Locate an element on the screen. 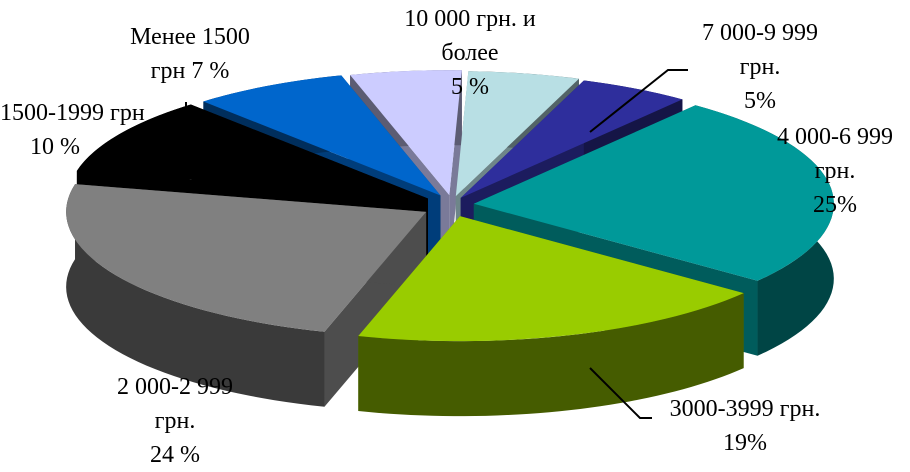 This screenshot has height=472, width=910. slice-label-10000-plus: 10 000 грн. и более 5 % is located at coordinates (470, 53).